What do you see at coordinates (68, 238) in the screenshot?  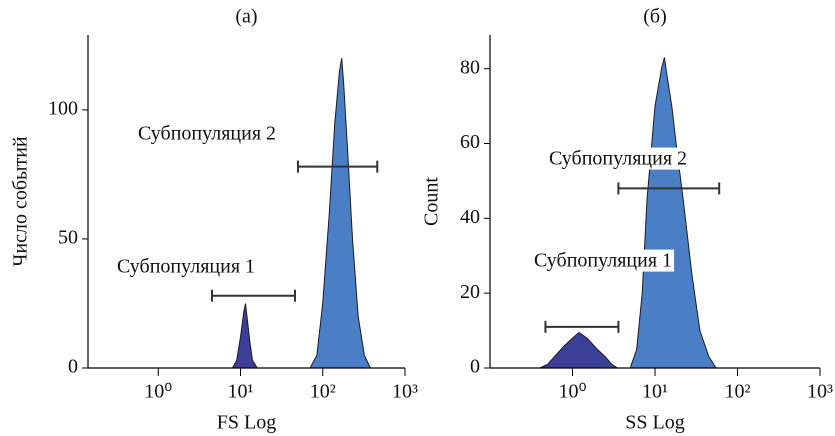 I see `y-tick-label: 50` at bounding box center [68, 238].